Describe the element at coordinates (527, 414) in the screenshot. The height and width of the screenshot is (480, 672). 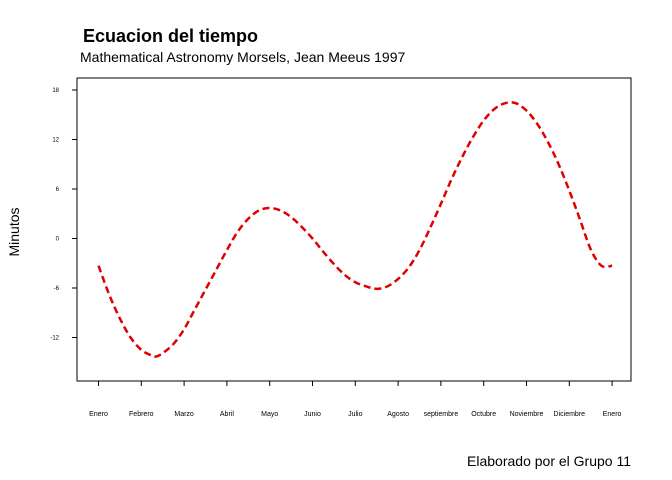
I see `x-tick-label: Noviembre` at that location.